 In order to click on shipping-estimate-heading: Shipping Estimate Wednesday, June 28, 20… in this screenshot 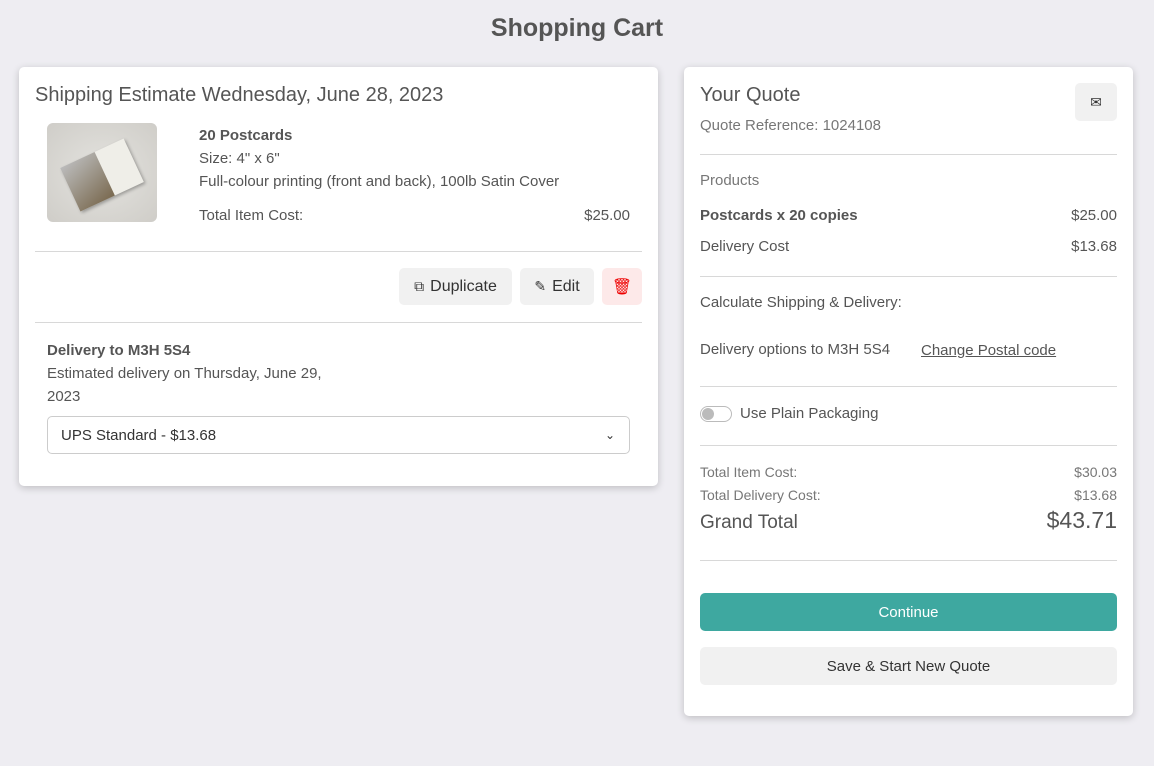, I will do `click(239, 95)`.